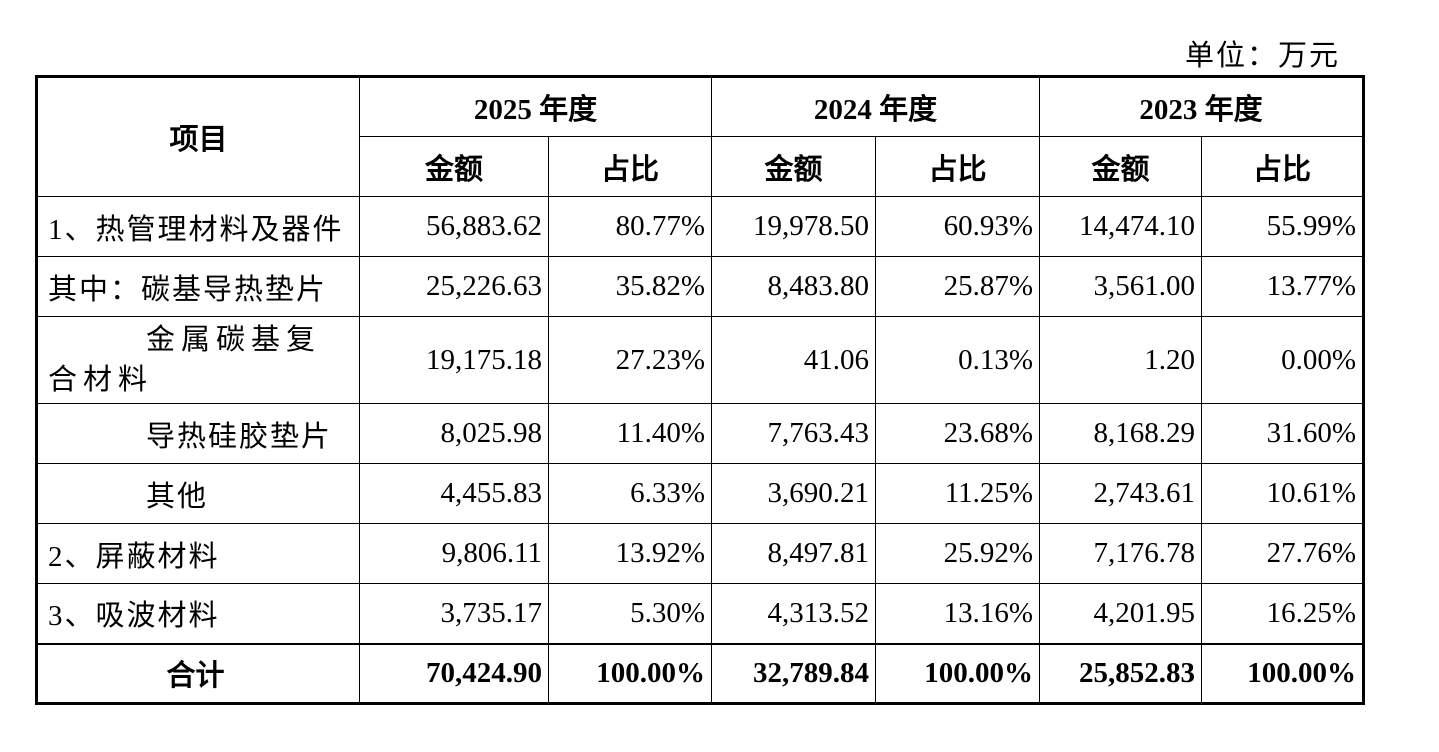 The width and height of the screenshot is (1439, 752). I want to click on row-label: 1、热管理材料及器件, so click(198, 226).